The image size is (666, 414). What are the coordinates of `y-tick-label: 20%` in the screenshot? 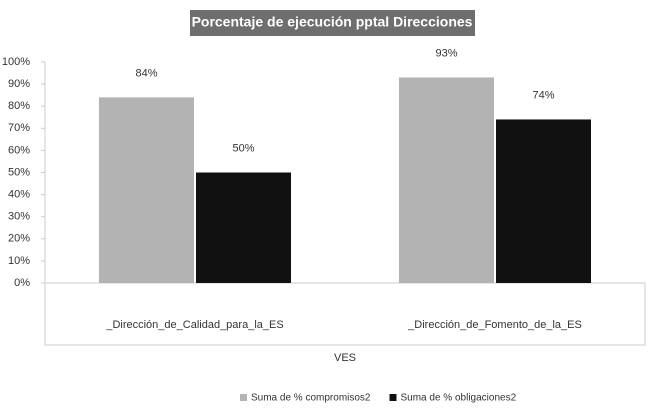 It's located at (19, 239).